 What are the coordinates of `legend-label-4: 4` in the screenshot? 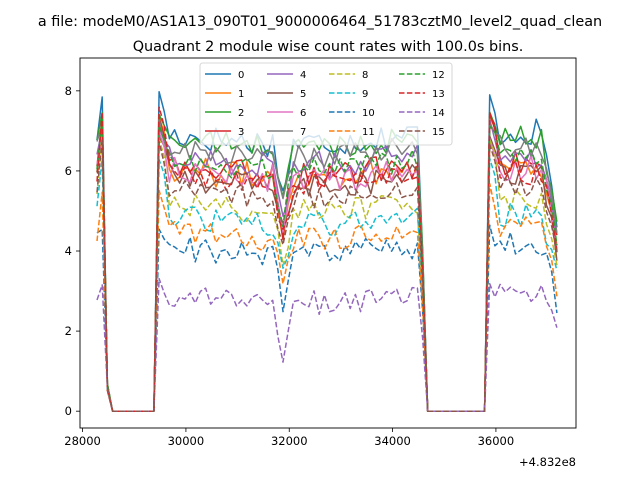 It's located at (303, 75).